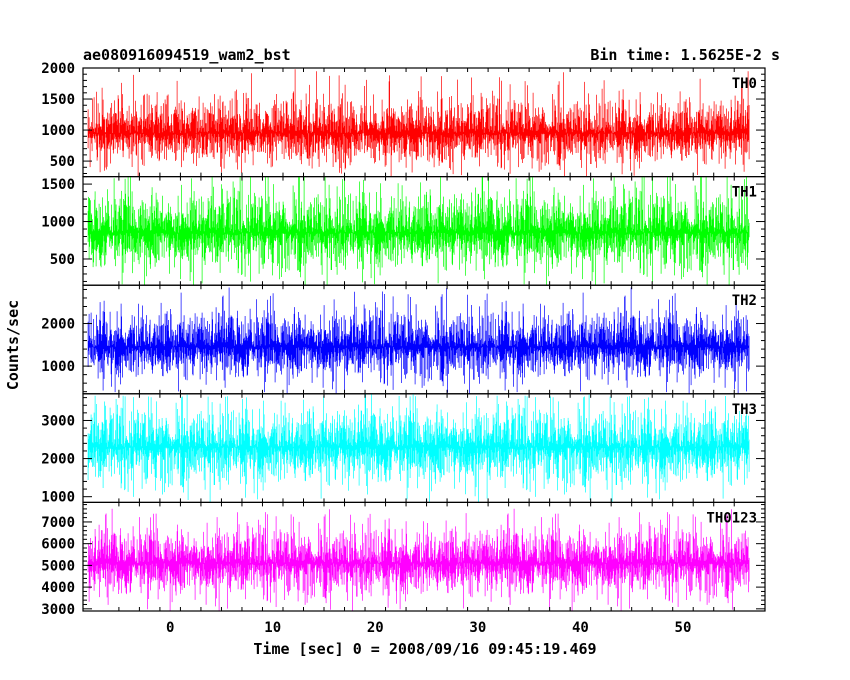 Image resolution: width=850 pixels, height=680 pixels. I want to click on panel-th0123: 3000 4000 5000 6000 7000 TH0123, so click(403, 559).